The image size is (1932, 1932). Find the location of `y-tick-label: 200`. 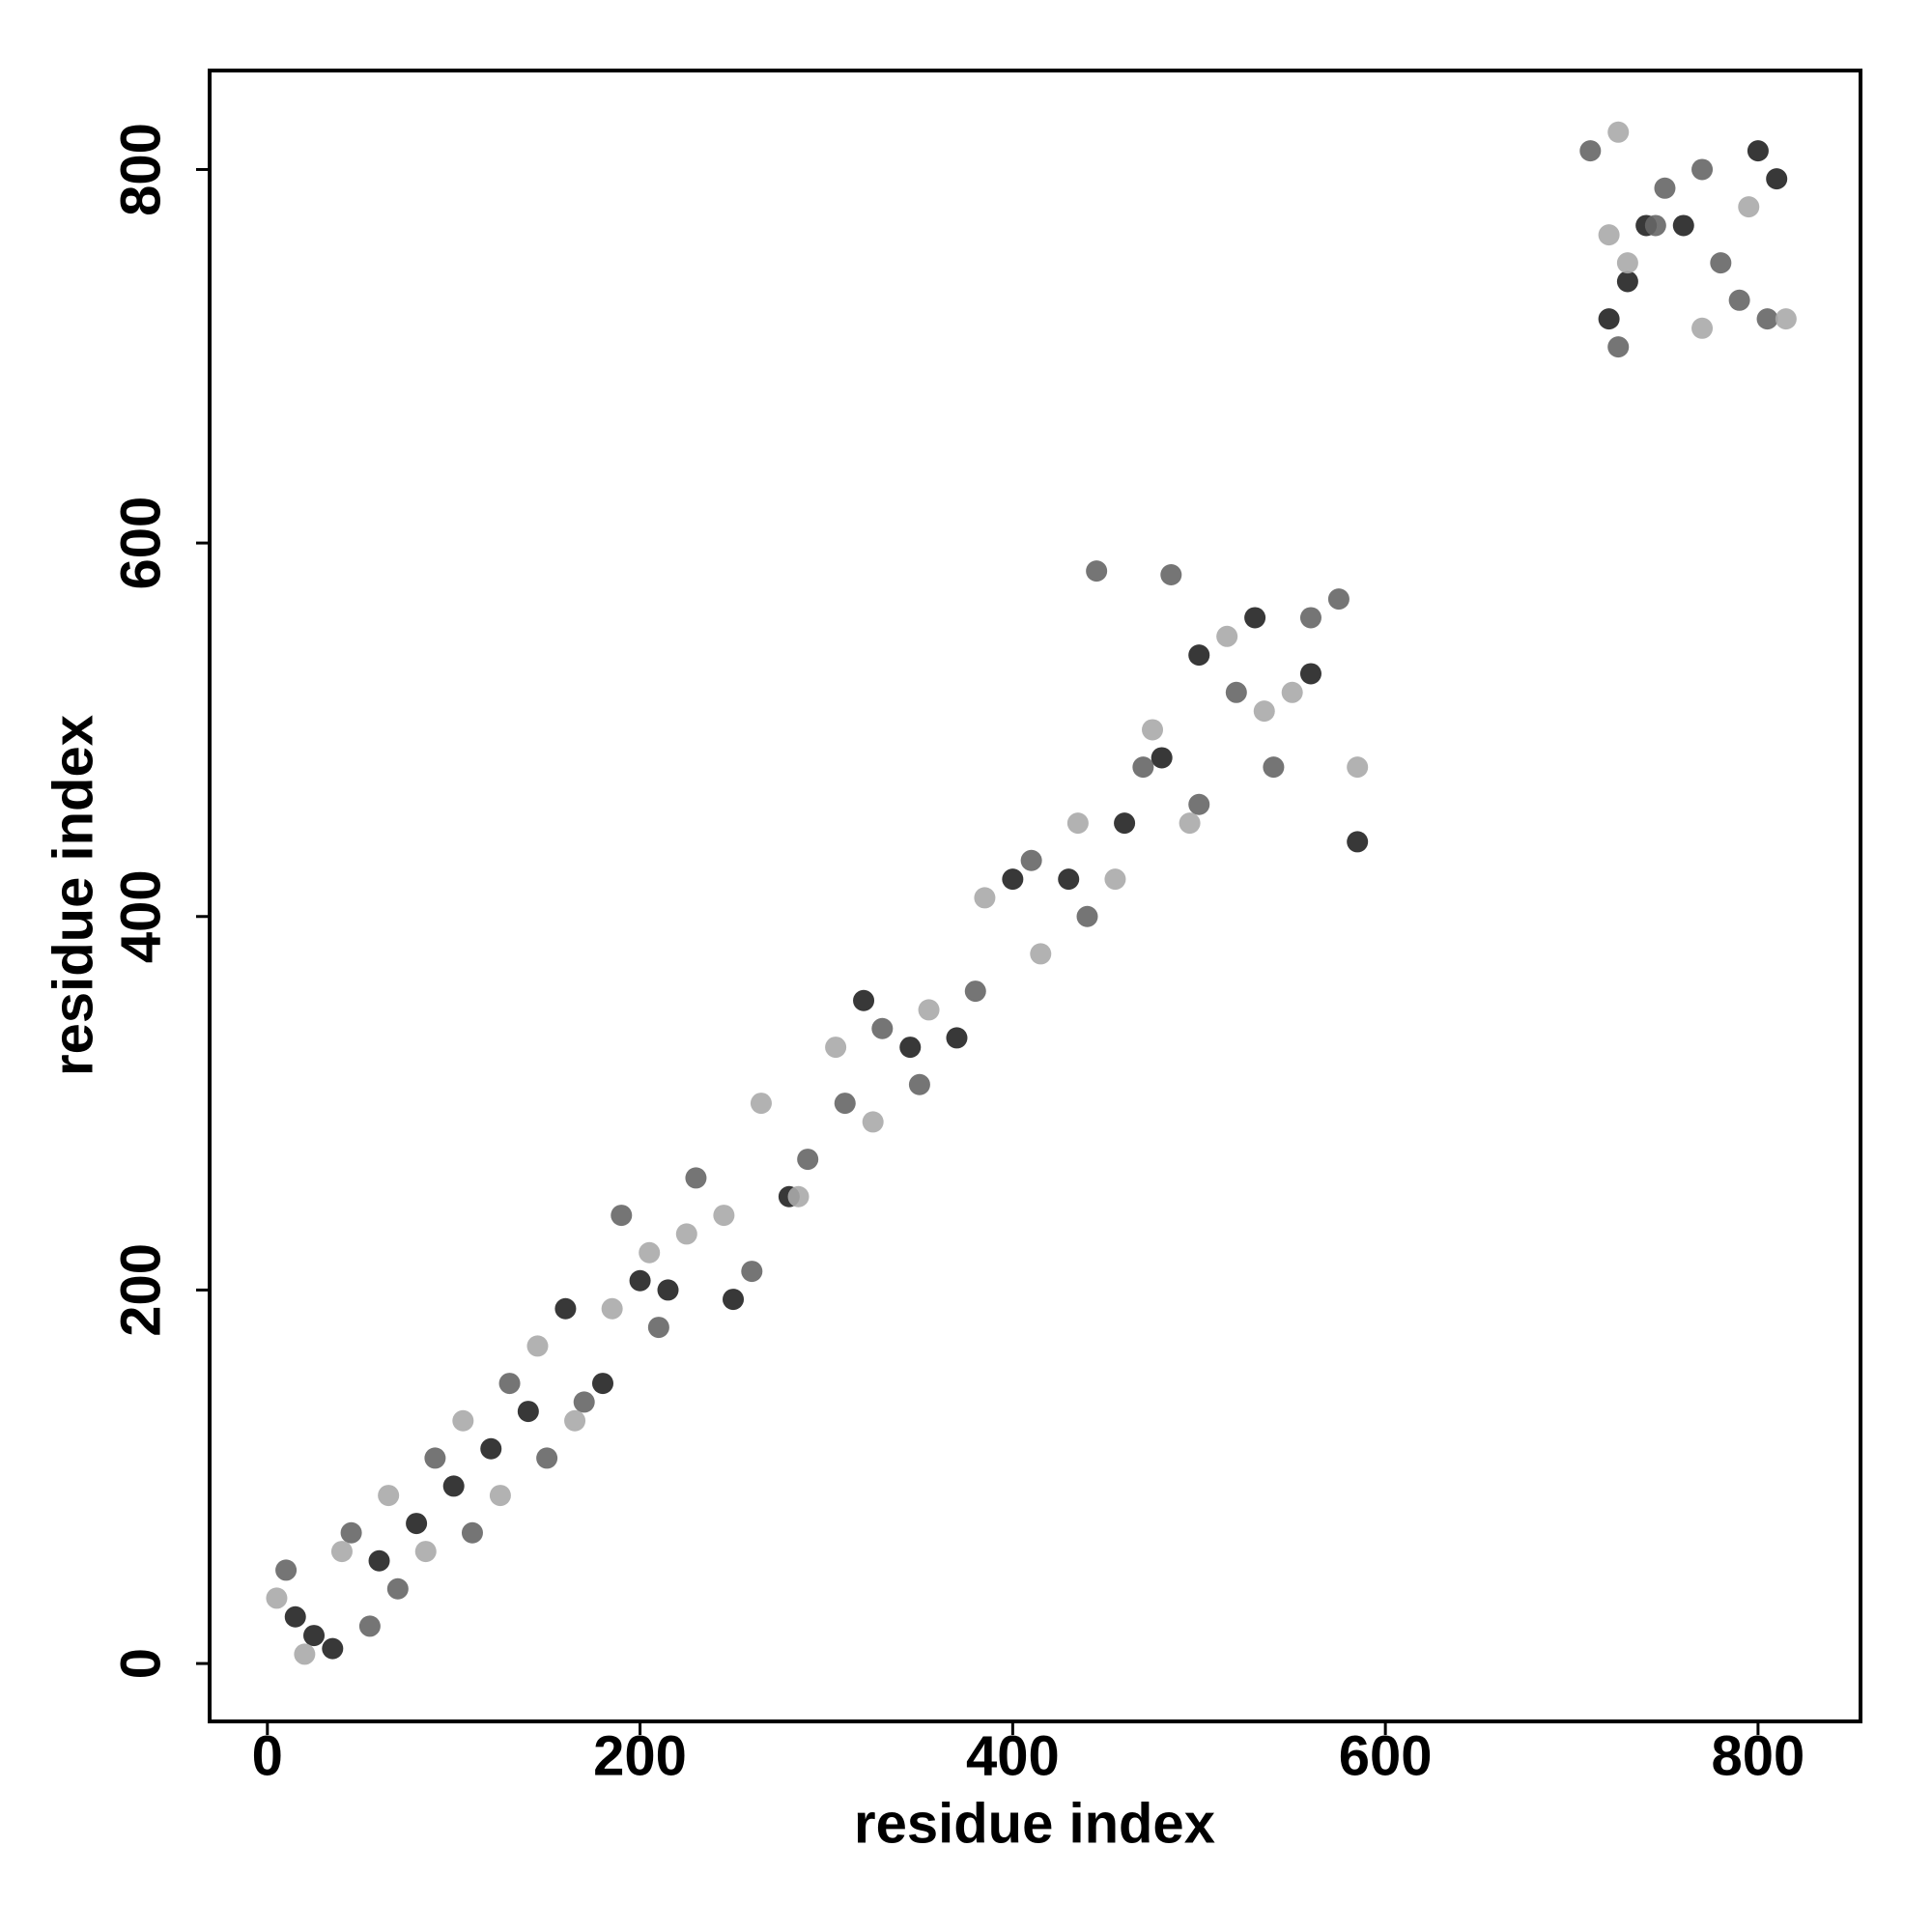

y-tick-label: 200 is located at coordinates (140, 1290).